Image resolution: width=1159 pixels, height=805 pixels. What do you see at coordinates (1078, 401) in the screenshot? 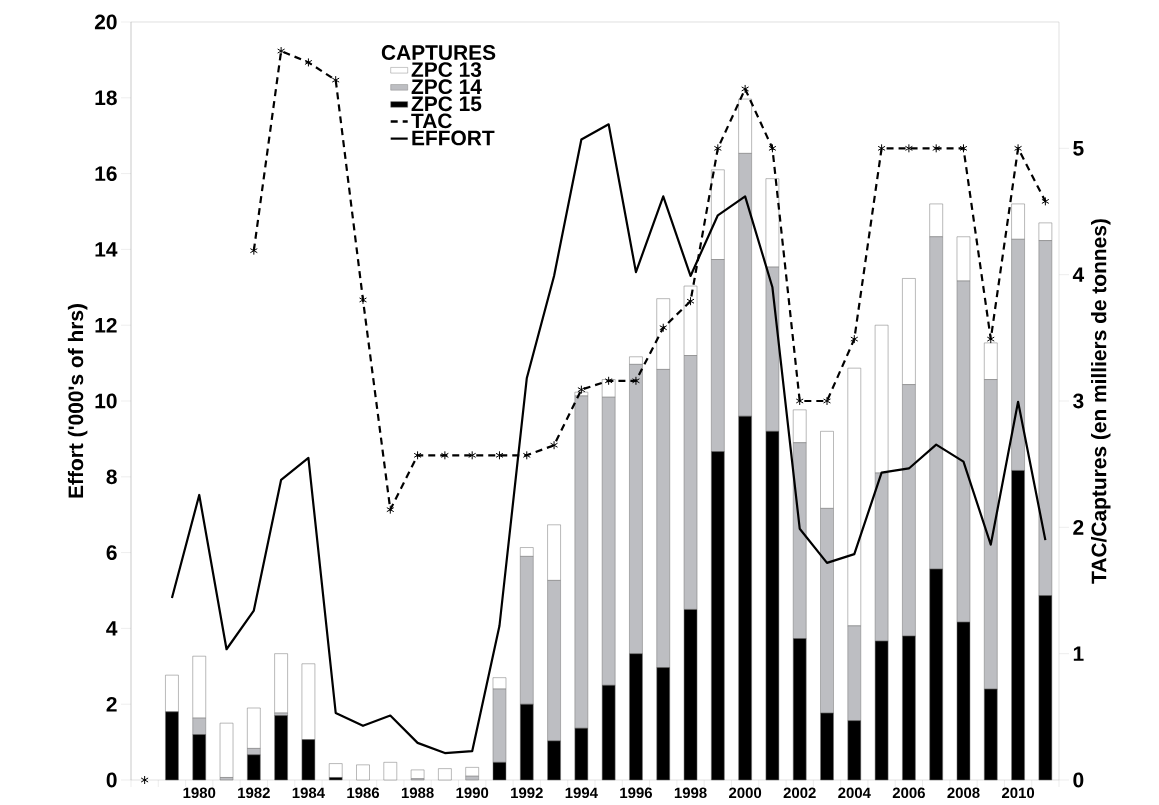
I see `y2-tick-label: 3` at bounding box center [1078, 401].